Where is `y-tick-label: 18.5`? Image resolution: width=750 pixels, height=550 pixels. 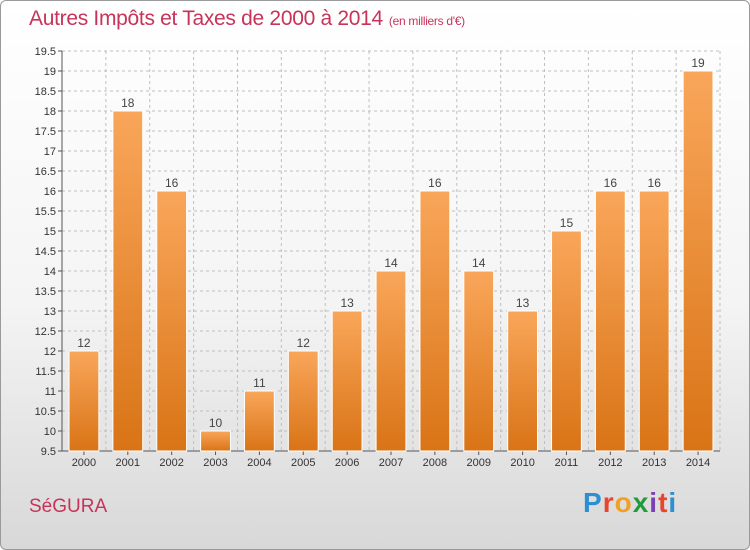
y-tick-label: 18.5 is located at coordinates (45, 92).